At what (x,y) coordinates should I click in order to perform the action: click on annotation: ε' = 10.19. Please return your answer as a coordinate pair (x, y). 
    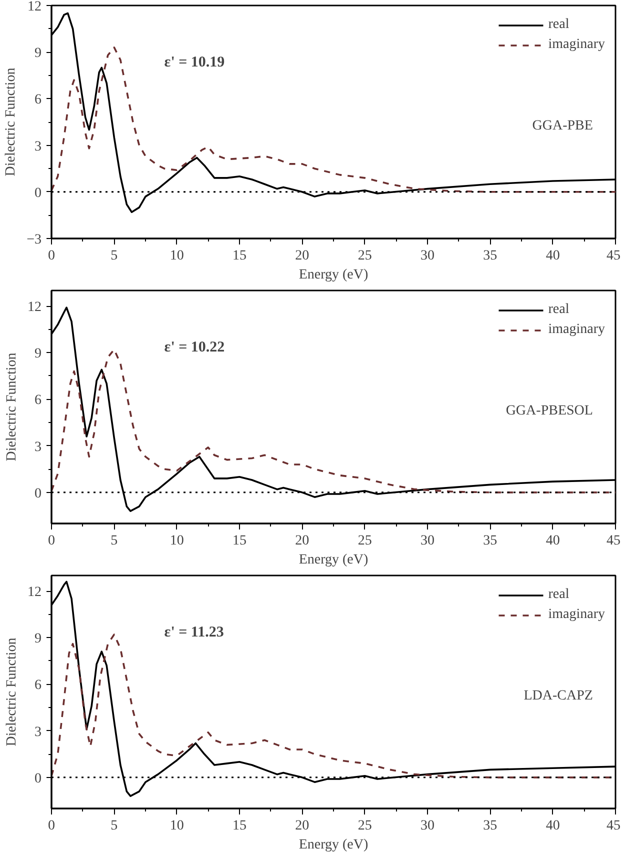
    Looking at the image, I should click on (194, 62).